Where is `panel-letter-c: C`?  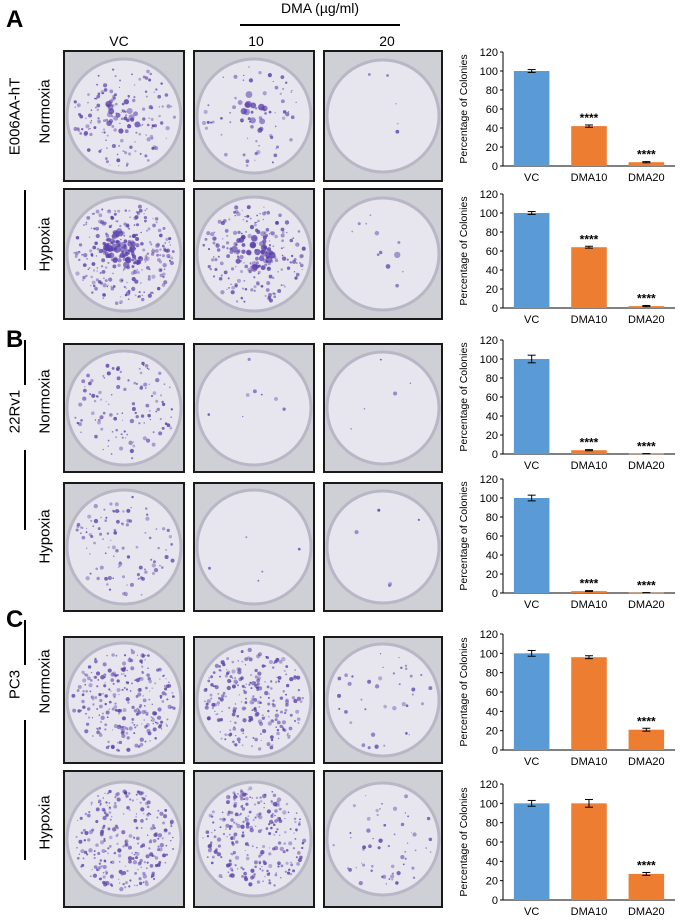 panel-letter-c: C is located at coordinates (15, 619).